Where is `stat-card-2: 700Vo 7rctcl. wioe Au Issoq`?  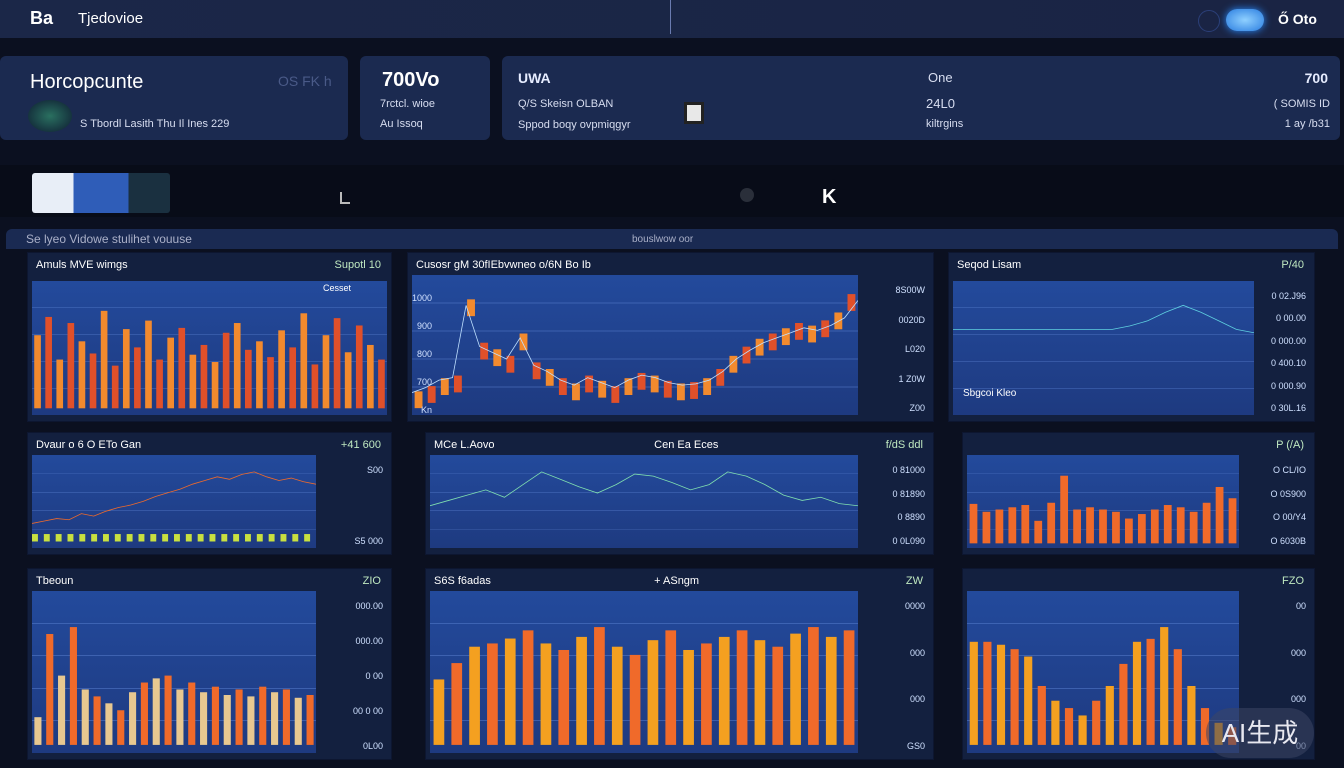
stat-card-2: 700Vo 7rctcl. wioe Au Issoq is located at coordinates (425, 98).